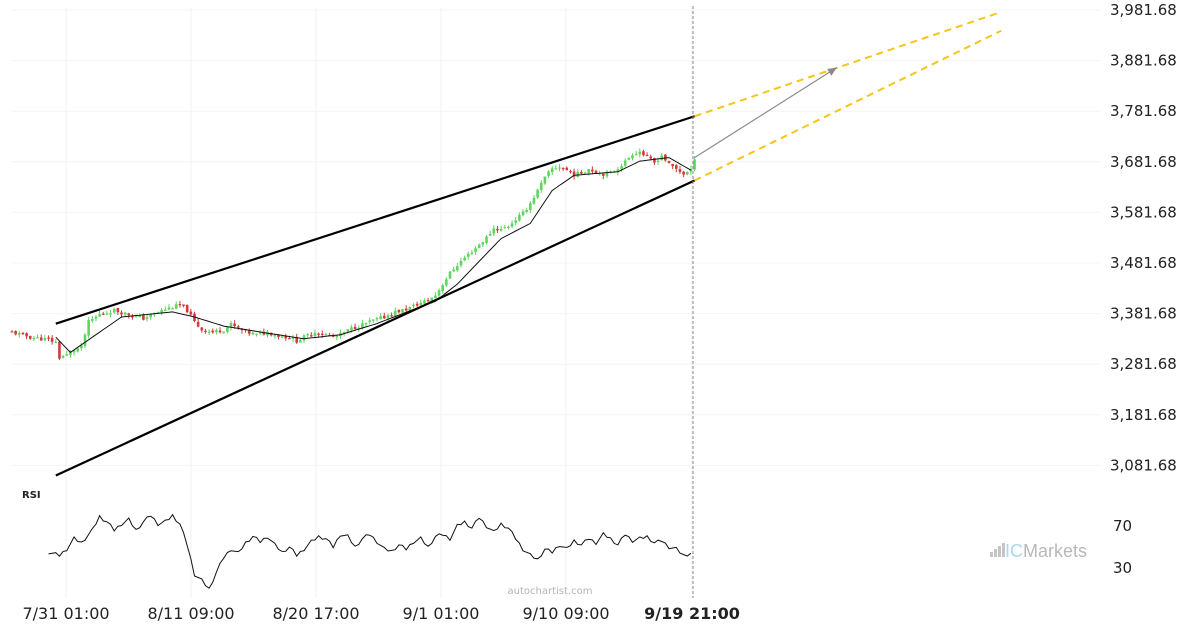 This screenshot has height=630, width=1200. What do you see at coordinates (1143, 162) in the screenshot?
I see `price-tick-label: 3,681.68` at bounding box center [1143, 162].